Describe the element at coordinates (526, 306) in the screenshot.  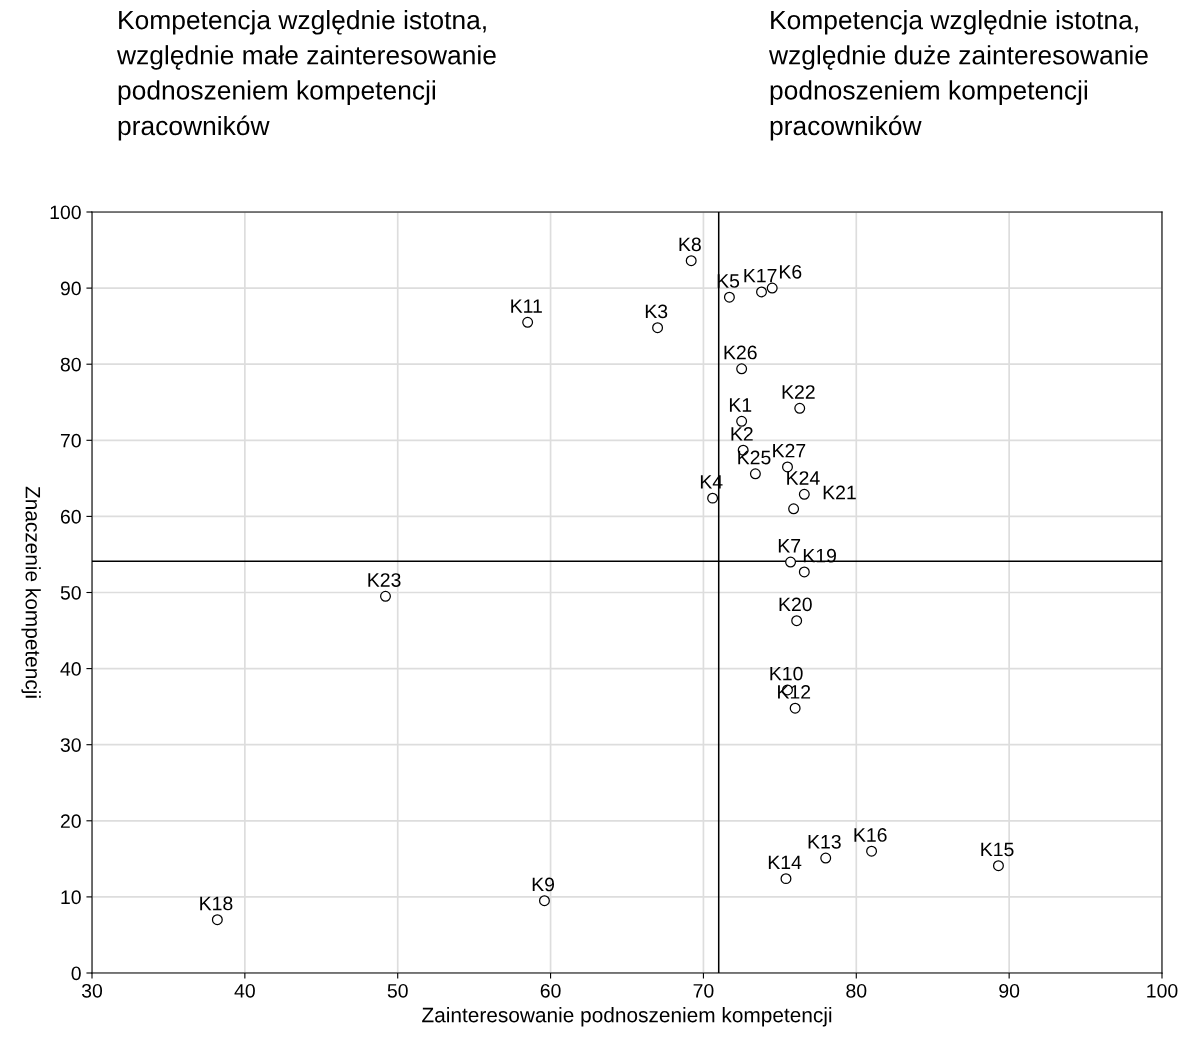
I see `annotation: K11` at that location.